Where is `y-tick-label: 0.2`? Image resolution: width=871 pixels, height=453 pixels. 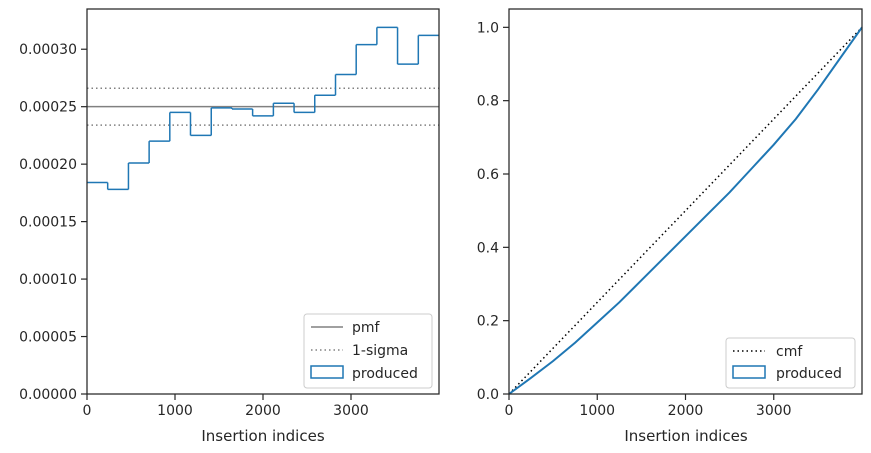
y-tick-label: 0.2 is located at coordinates (488, 322).